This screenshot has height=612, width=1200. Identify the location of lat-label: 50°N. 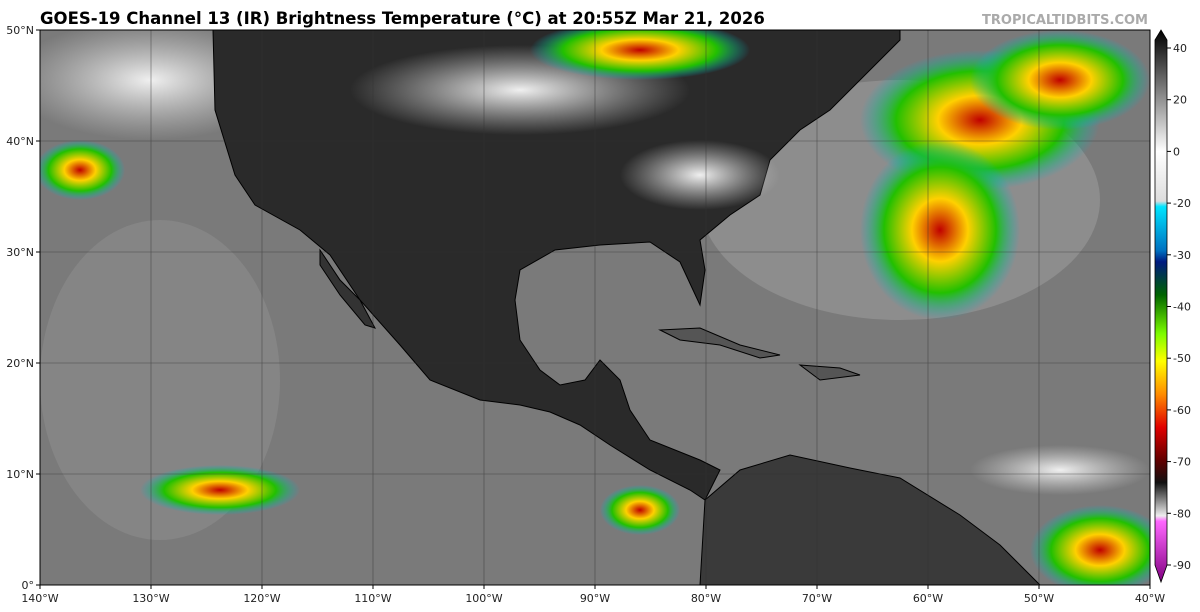
(20, 30).